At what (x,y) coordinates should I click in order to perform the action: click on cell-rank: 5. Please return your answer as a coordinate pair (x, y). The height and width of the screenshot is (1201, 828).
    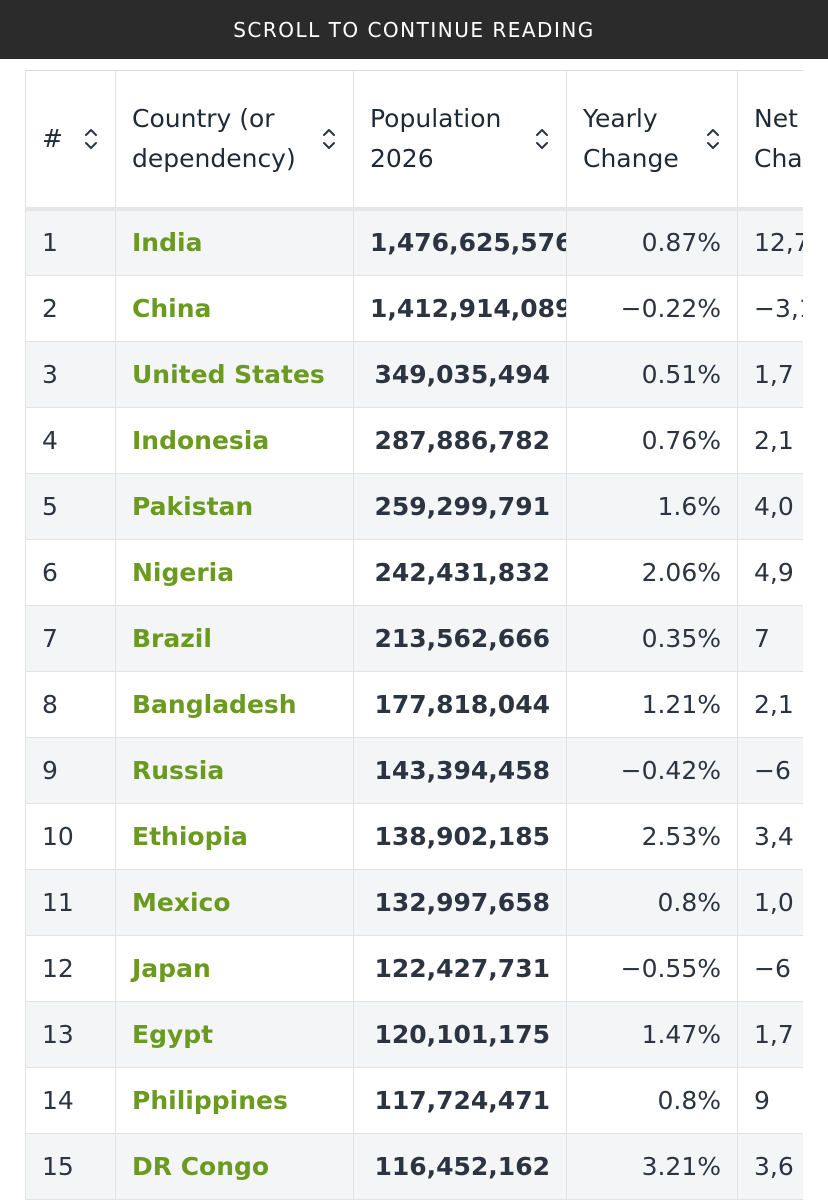
    Looking at the image, I should click on (70, 506).